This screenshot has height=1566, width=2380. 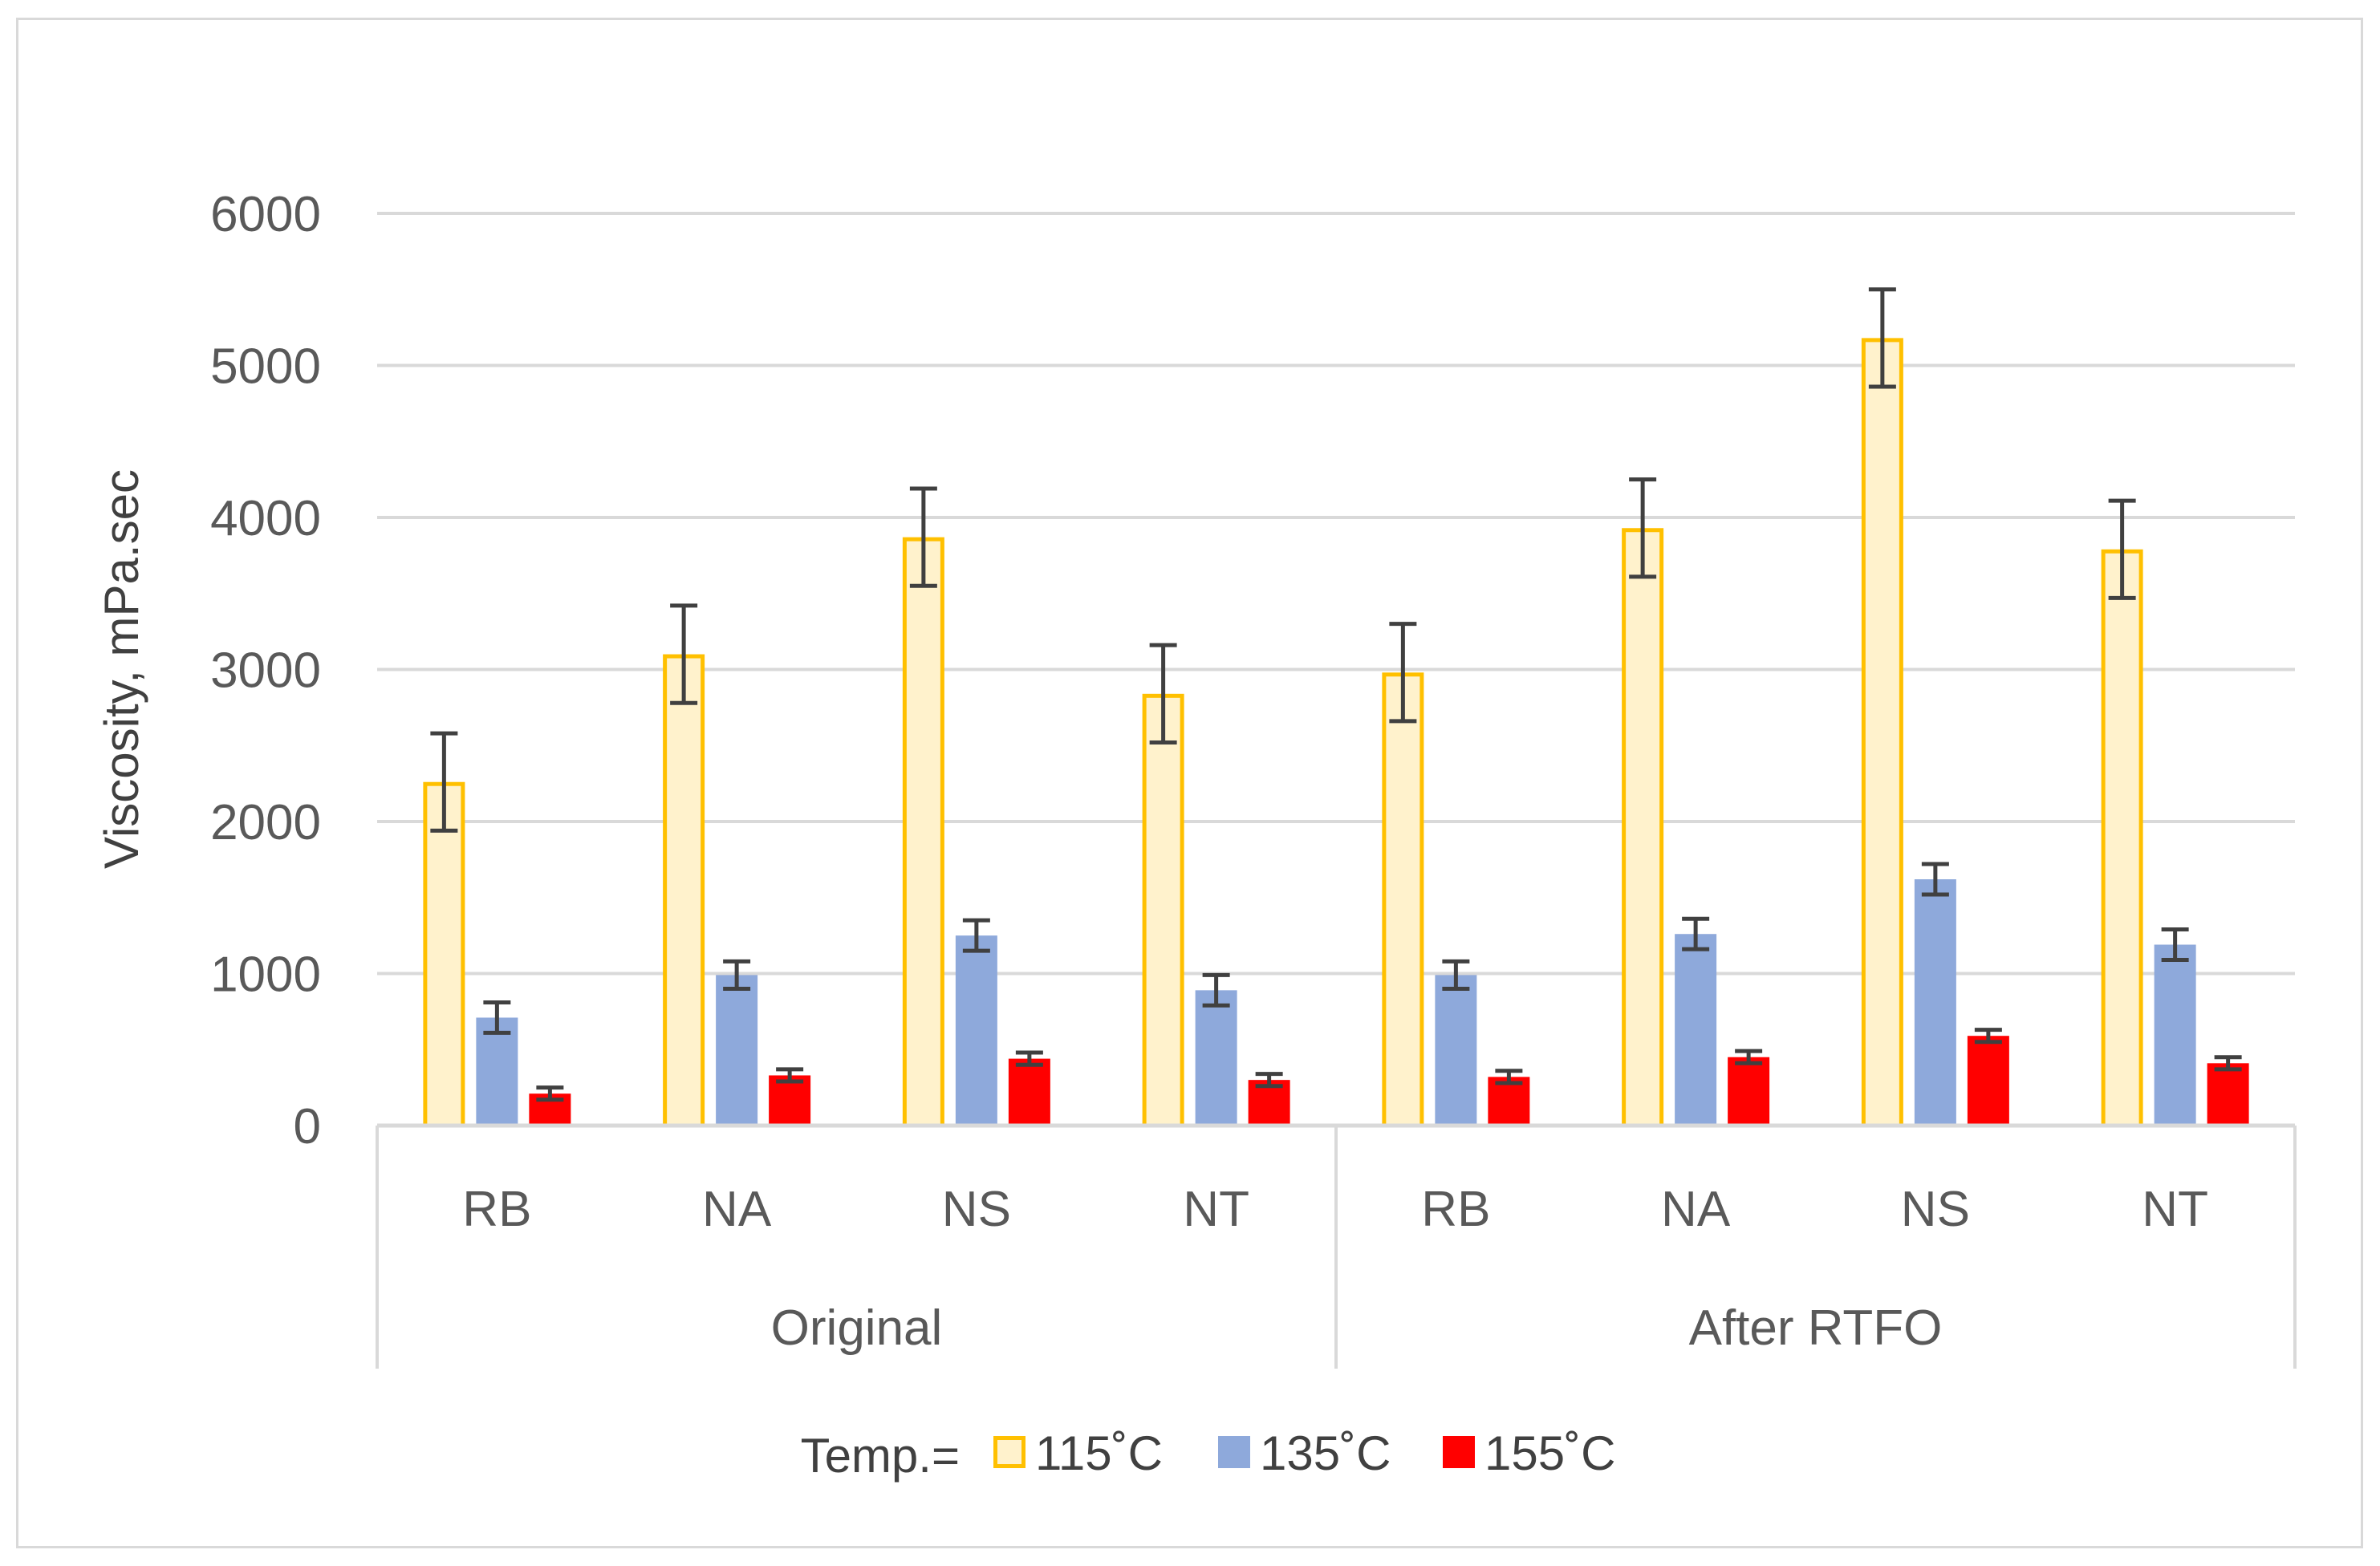 What do you see at coordinates (266, 215) in the screenshot?
I see `y-tick-label: 6000` at bounding box center [266, 215].